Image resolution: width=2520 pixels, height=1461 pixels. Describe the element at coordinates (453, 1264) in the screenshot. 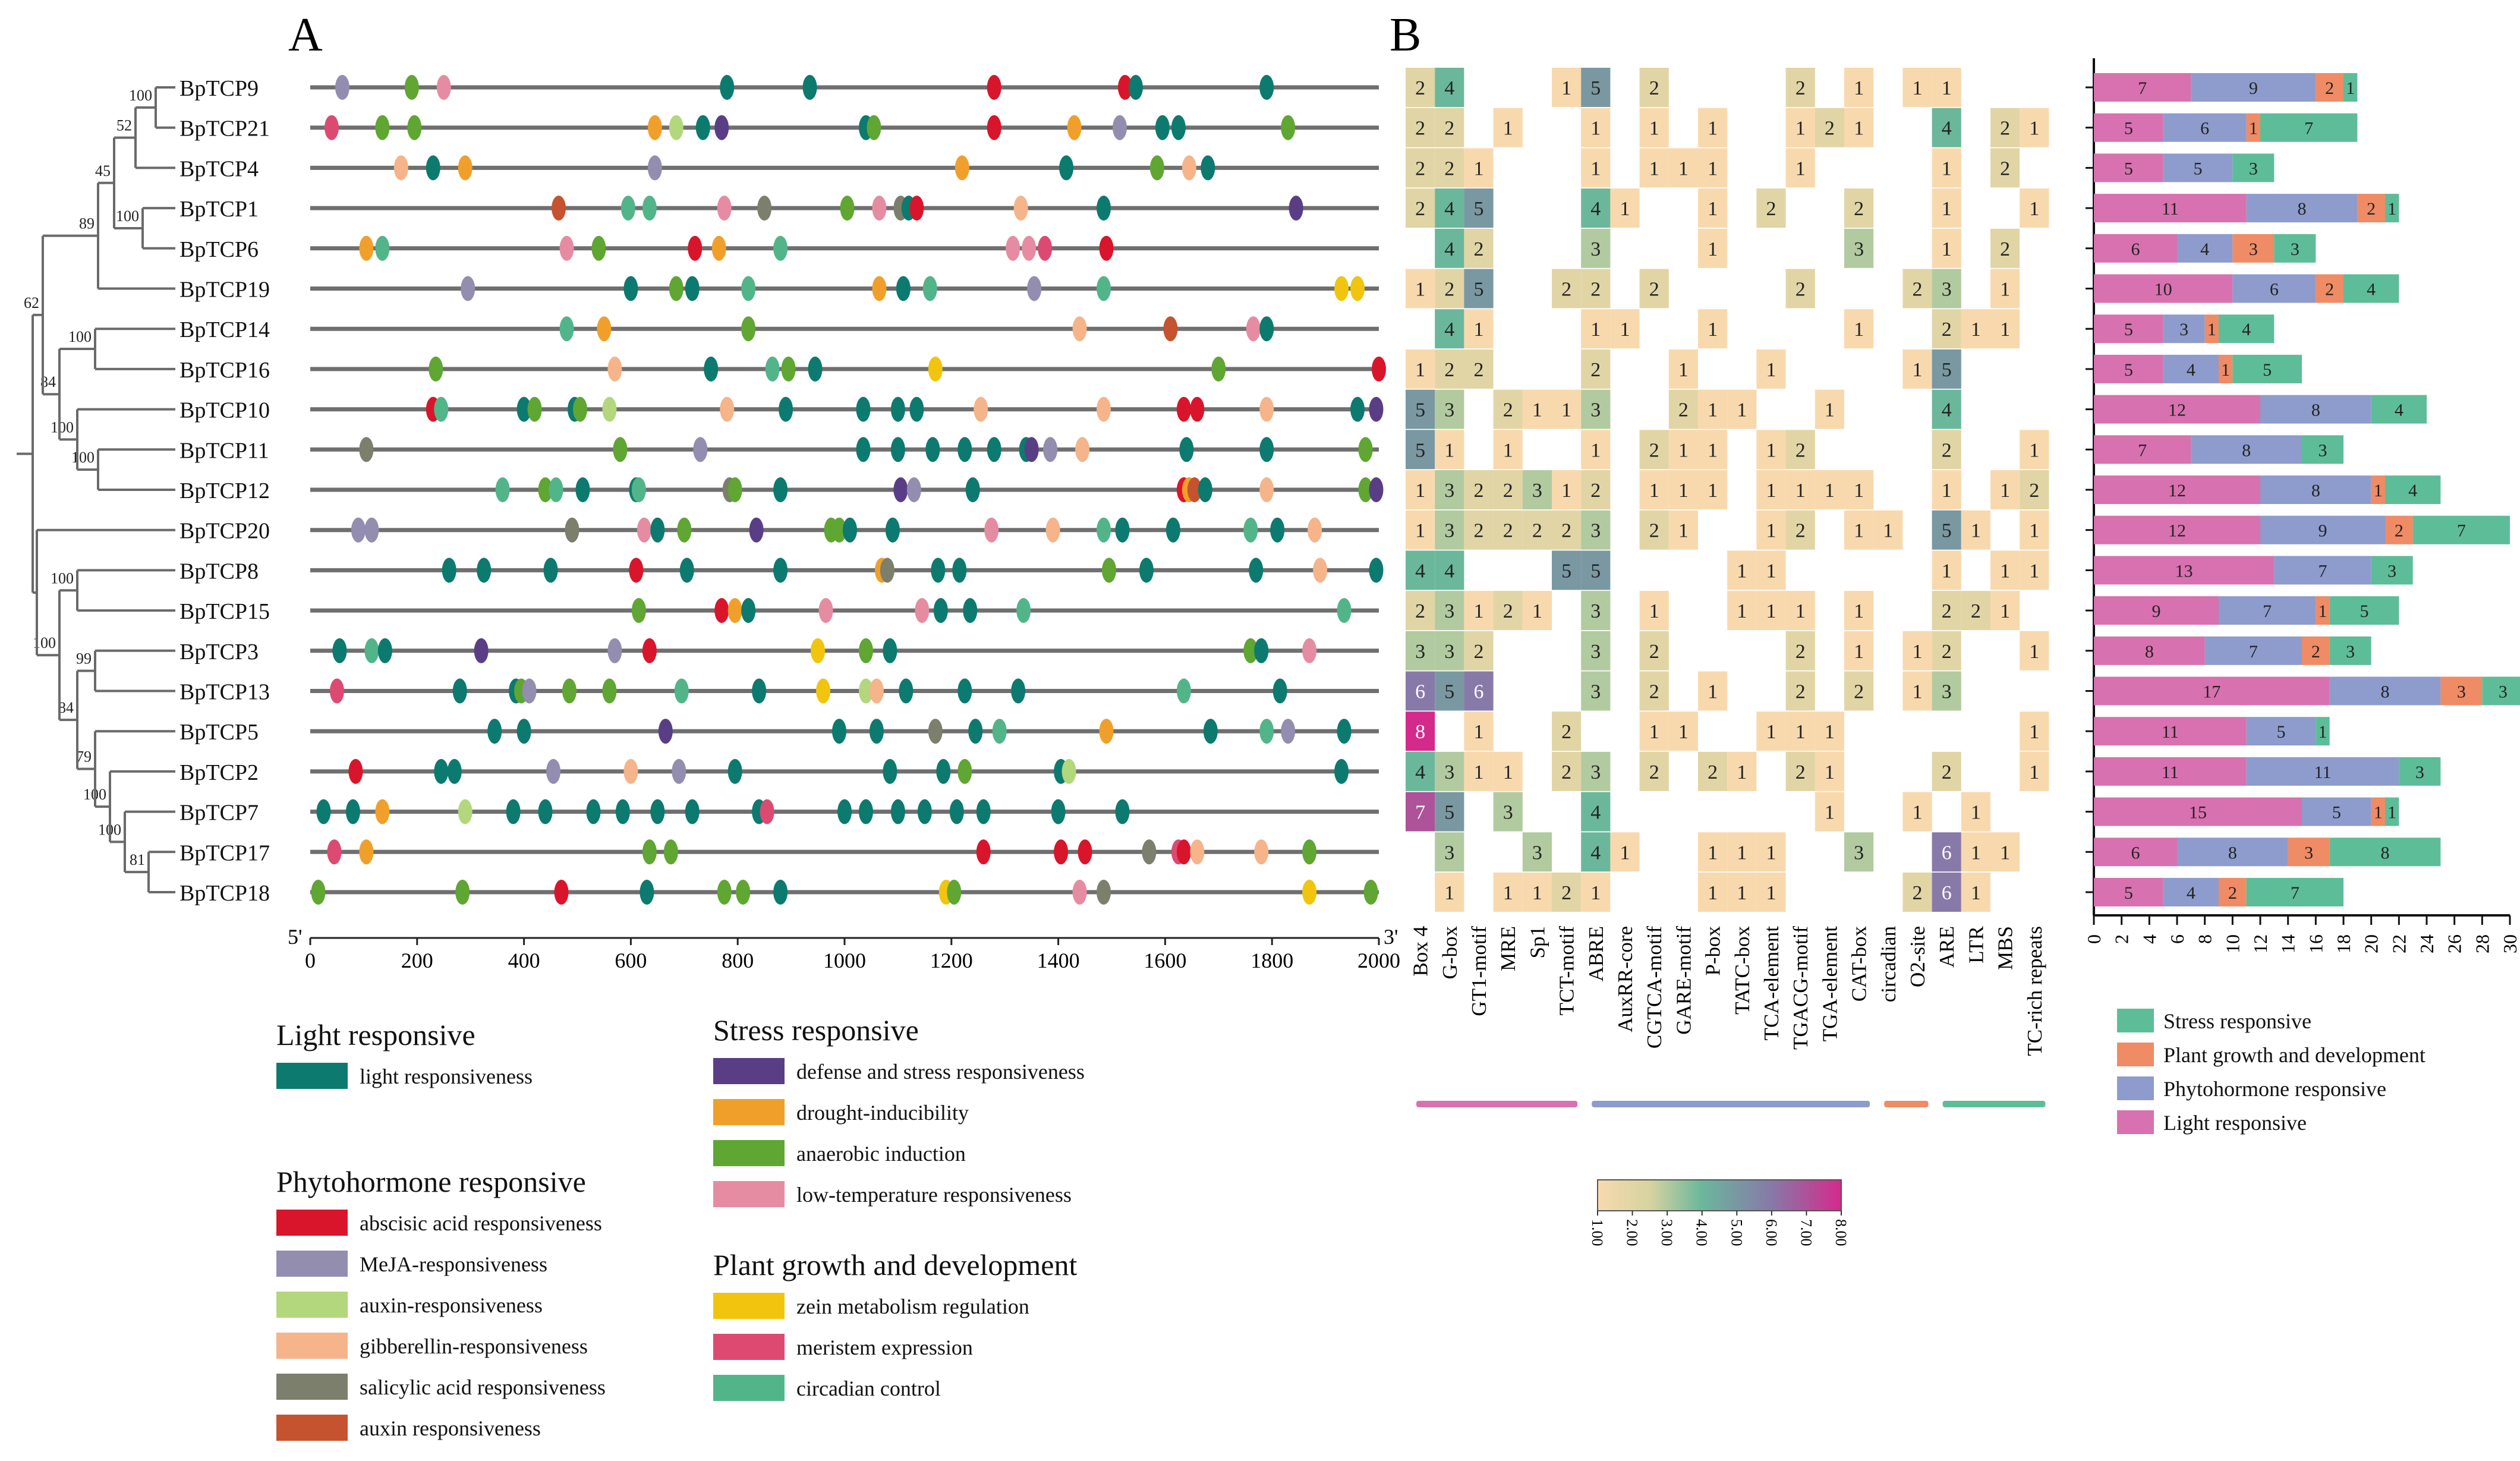

I see `legend-item-label: MeJA-responsiveness` at that location.